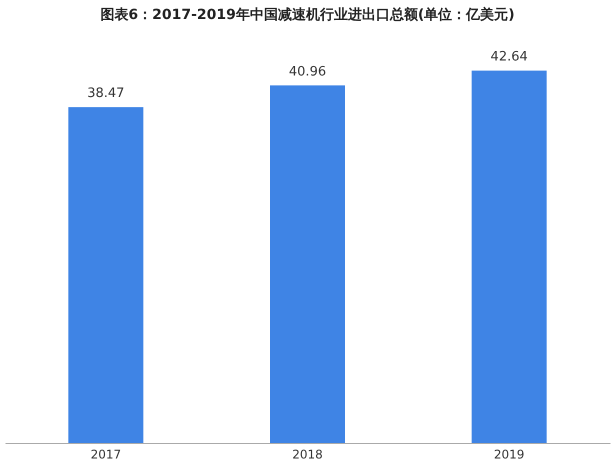  I want to click on x-tick-label: 2018, so click(307, 455).